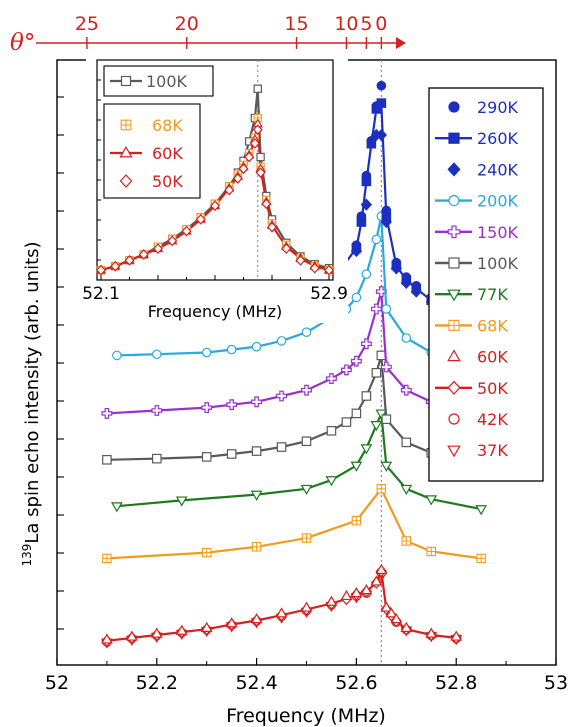 The height and width of the screenshot is (727, 576). I want to click on x-tick-label: 53, so click(556, 683).